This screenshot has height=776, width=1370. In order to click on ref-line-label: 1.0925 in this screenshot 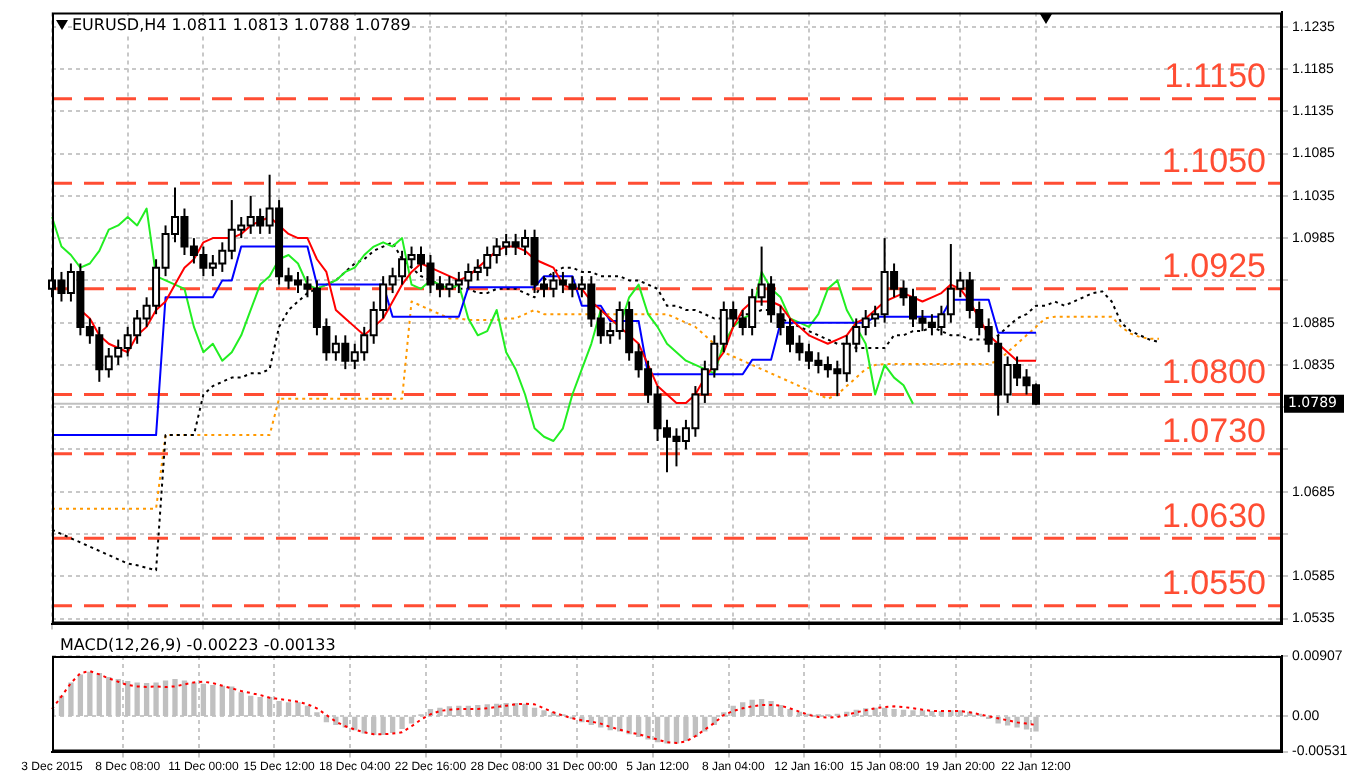, I will do `click(1214, 266)`.